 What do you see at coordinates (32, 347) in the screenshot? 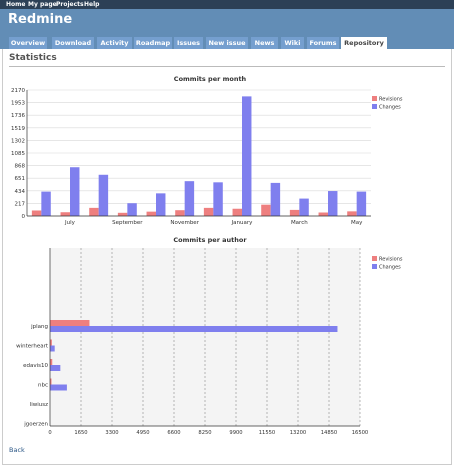
I see `y-tick-label: winterheart` at bounding box center [32, 347].